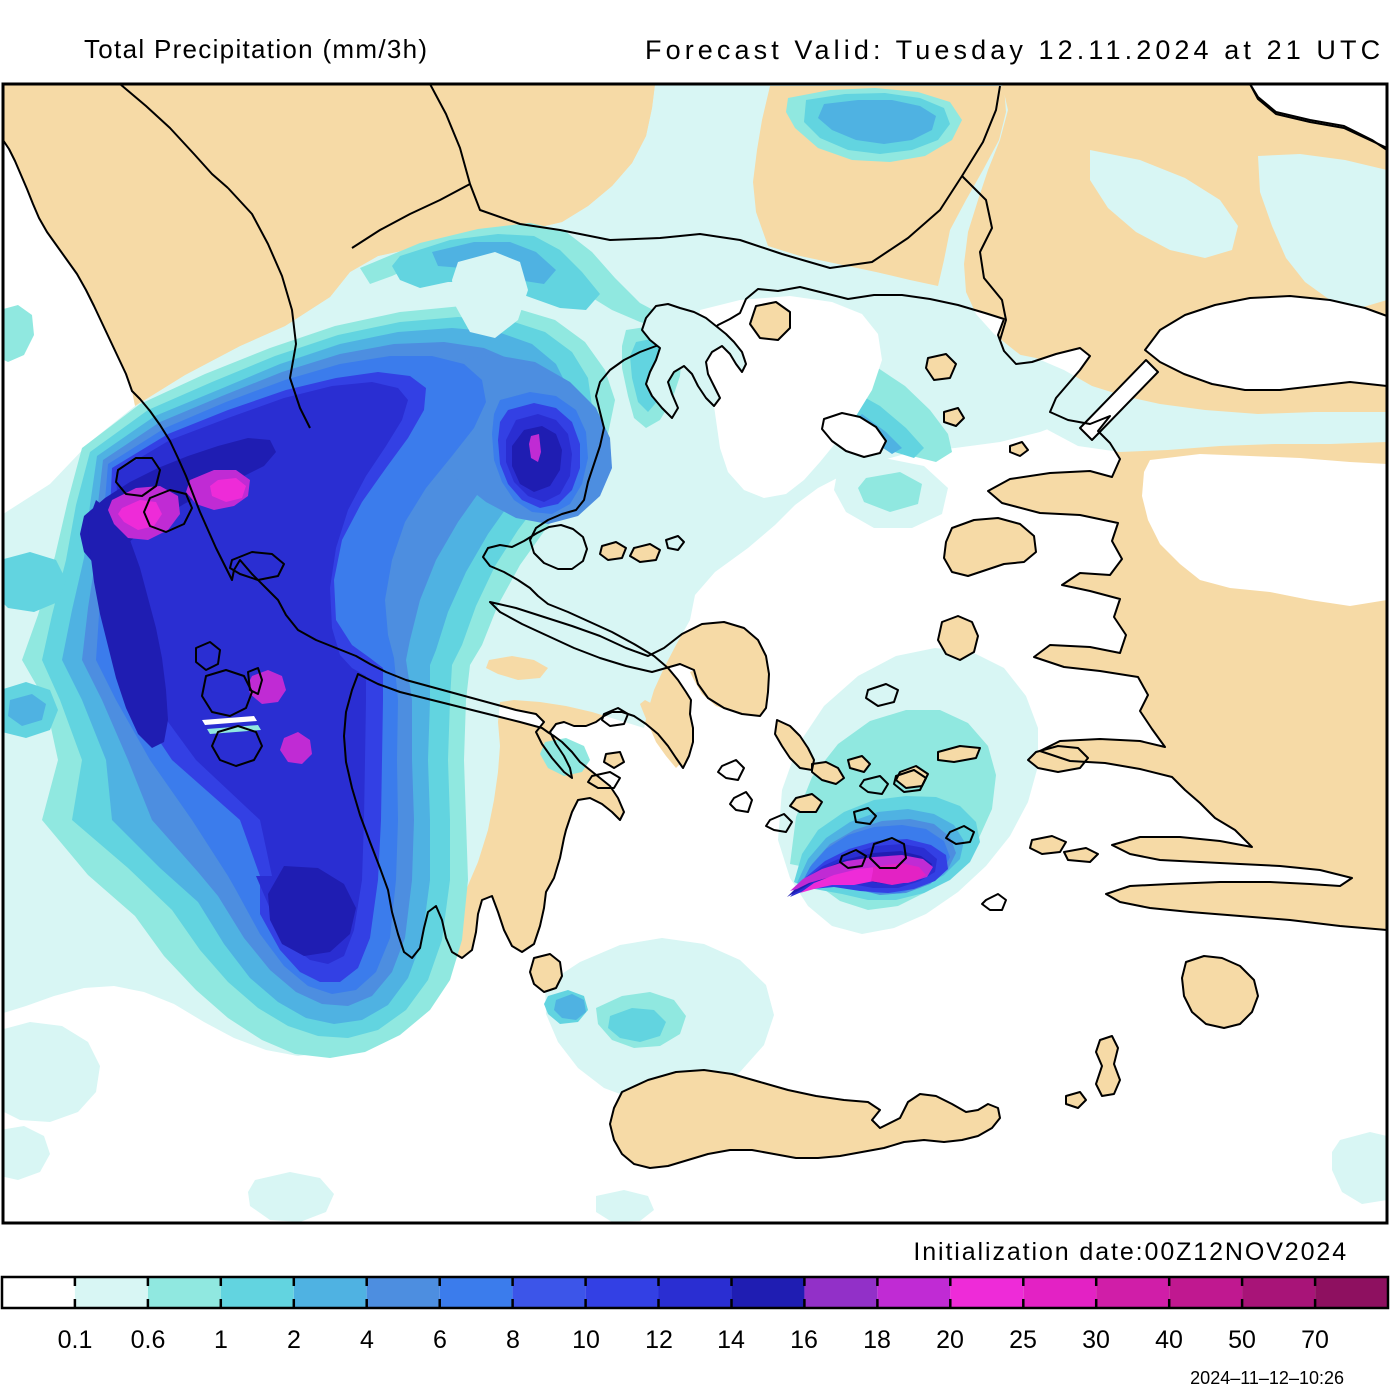 The width and height of the screenshot is (1390, 1390). I want to click on svg-text: 1, so click(221, 1340).